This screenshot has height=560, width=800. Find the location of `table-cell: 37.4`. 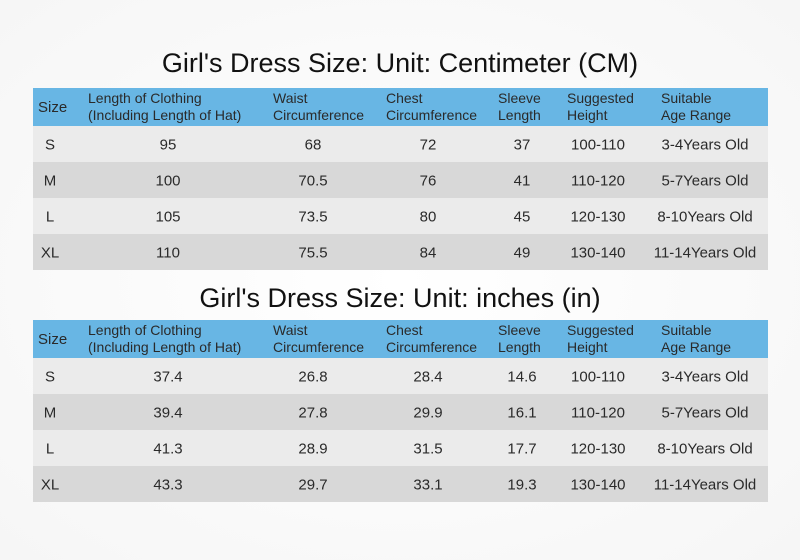

table-cell: 37.4 is located at coordinates (168, 377).